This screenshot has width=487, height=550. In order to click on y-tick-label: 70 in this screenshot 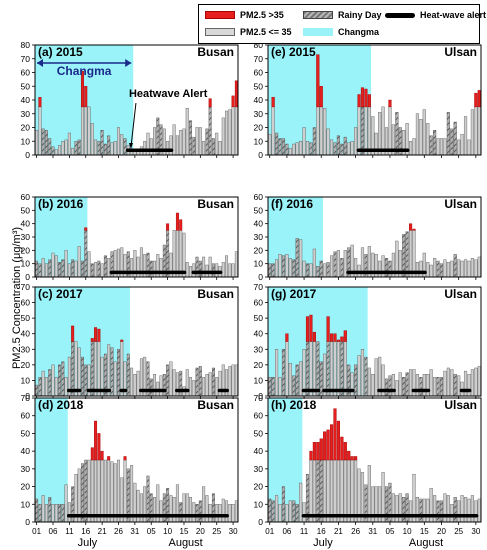, I will do `click(259, 59)`.